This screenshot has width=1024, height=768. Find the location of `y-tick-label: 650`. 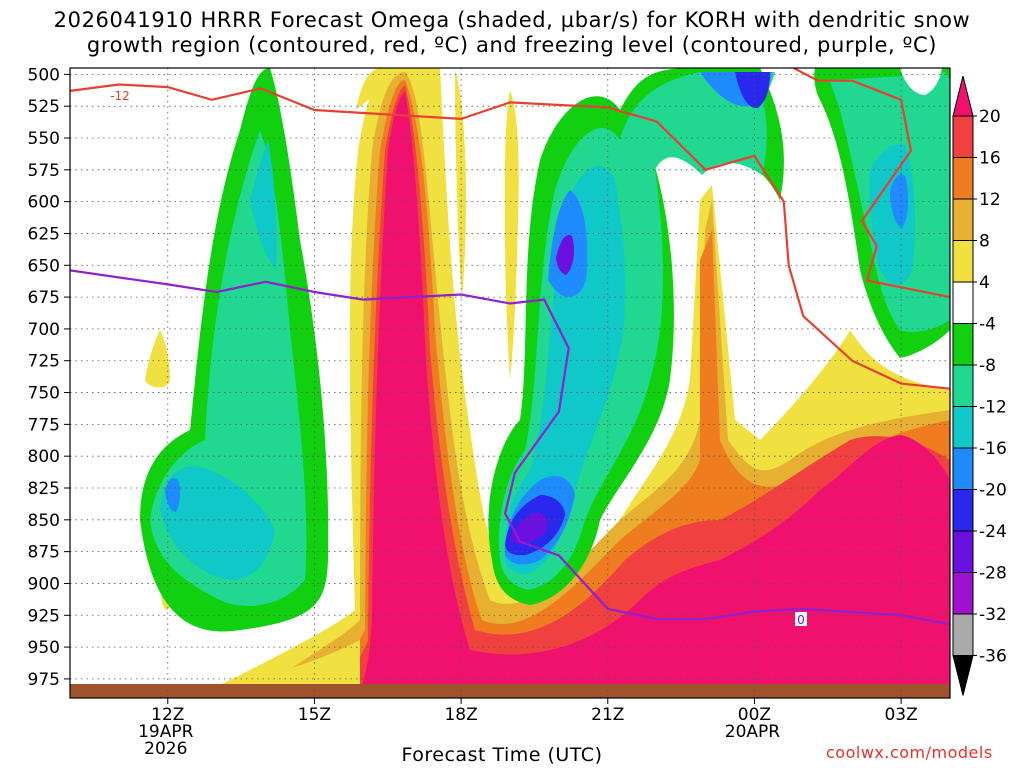

y-tick-label: 650 is located at coordinates (44, 266).